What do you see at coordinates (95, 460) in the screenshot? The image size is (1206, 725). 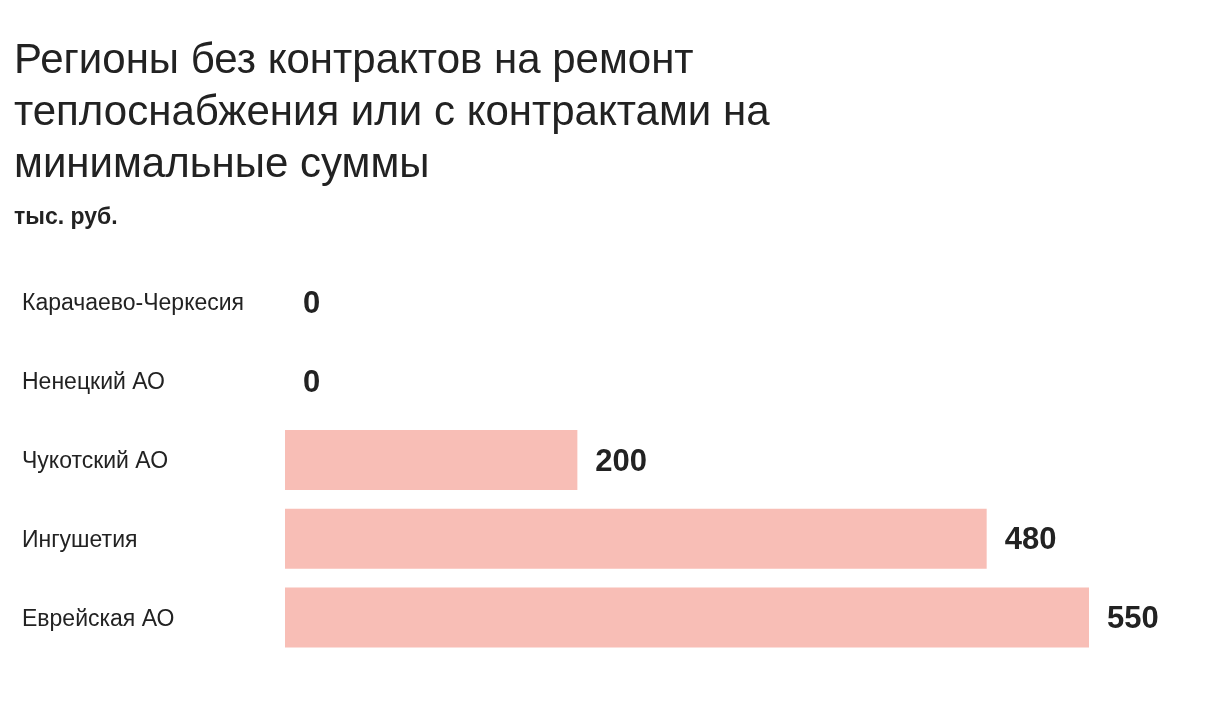 I see `y-tick-label: Чукотский АО` at bounding box center [95, 460].